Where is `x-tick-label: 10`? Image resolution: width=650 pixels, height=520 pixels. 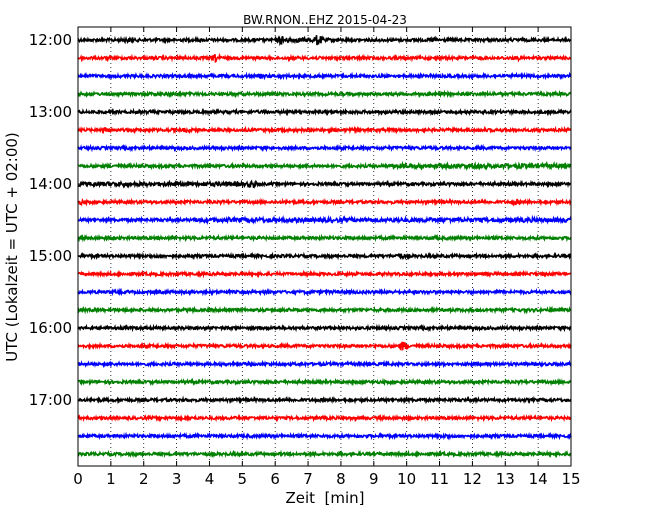
x-tick-label: 10 is located at coordinates (406, 479).